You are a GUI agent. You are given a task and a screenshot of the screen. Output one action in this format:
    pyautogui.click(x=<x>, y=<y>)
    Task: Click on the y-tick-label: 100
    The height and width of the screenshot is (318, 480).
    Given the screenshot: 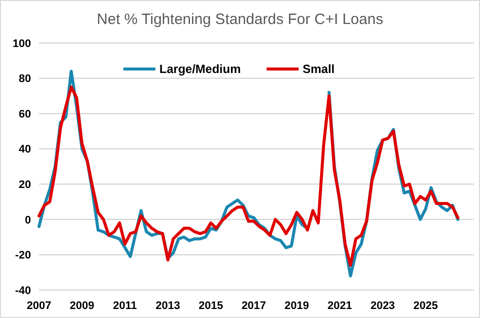 What is the action you would take?
    pyautogui.click(x=21, y=44)
    